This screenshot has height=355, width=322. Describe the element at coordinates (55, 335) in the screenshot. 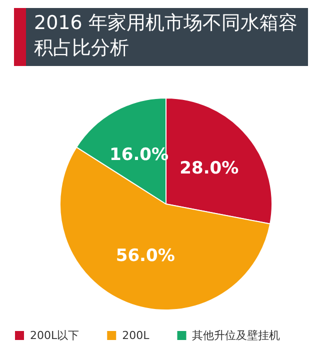

I see `legend-label: 200L以下` at that location.